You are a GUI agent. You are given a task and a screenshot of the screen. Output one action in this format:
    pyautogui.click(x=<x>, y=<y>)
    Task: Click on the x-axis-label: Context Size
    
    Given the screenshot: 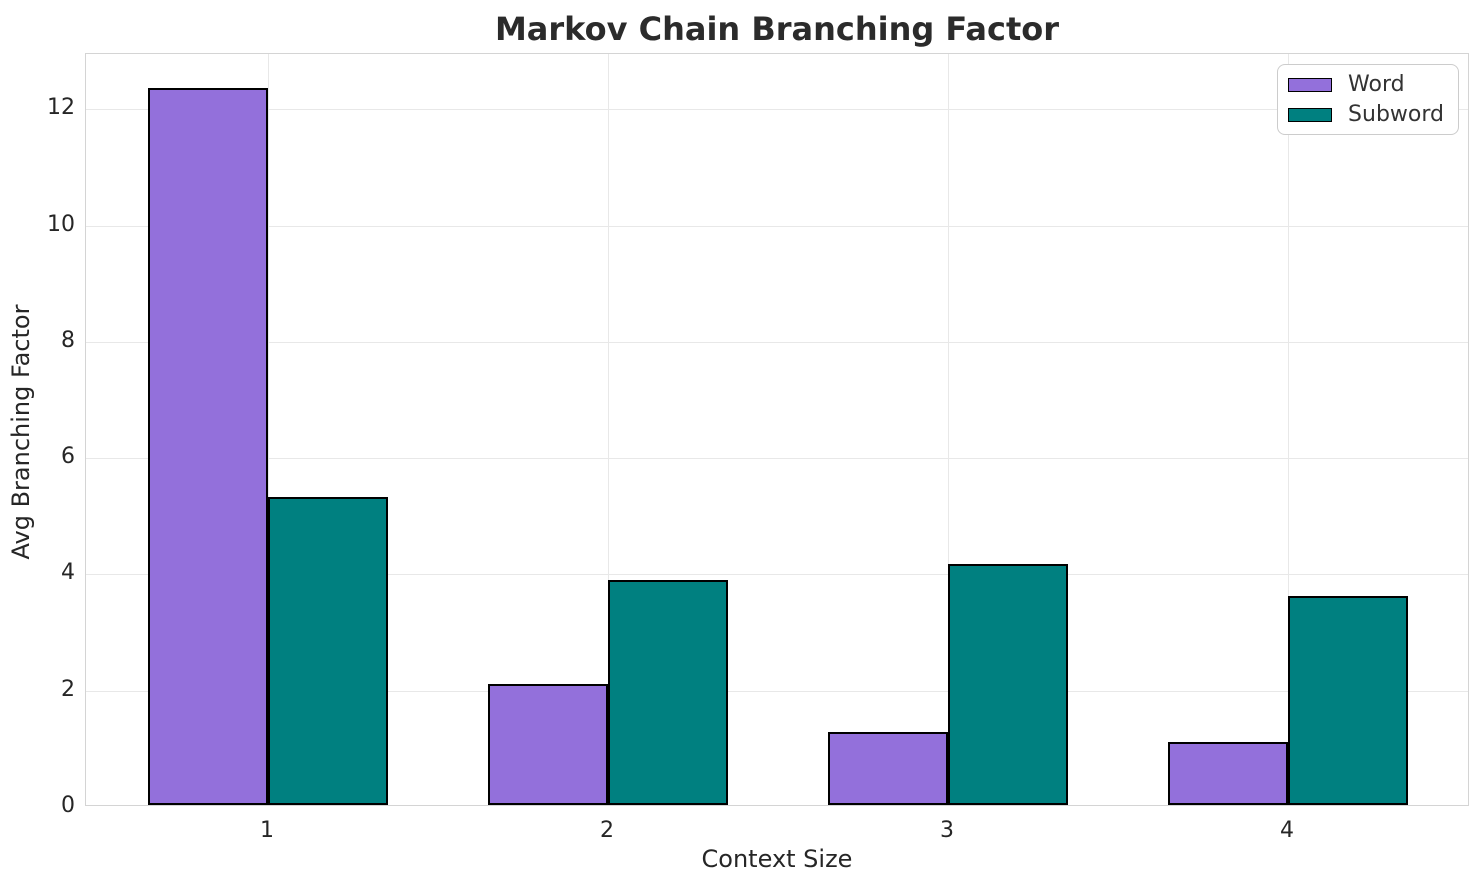 What is the action you would take?
    pyautogui.click(x=777, y=859)
    